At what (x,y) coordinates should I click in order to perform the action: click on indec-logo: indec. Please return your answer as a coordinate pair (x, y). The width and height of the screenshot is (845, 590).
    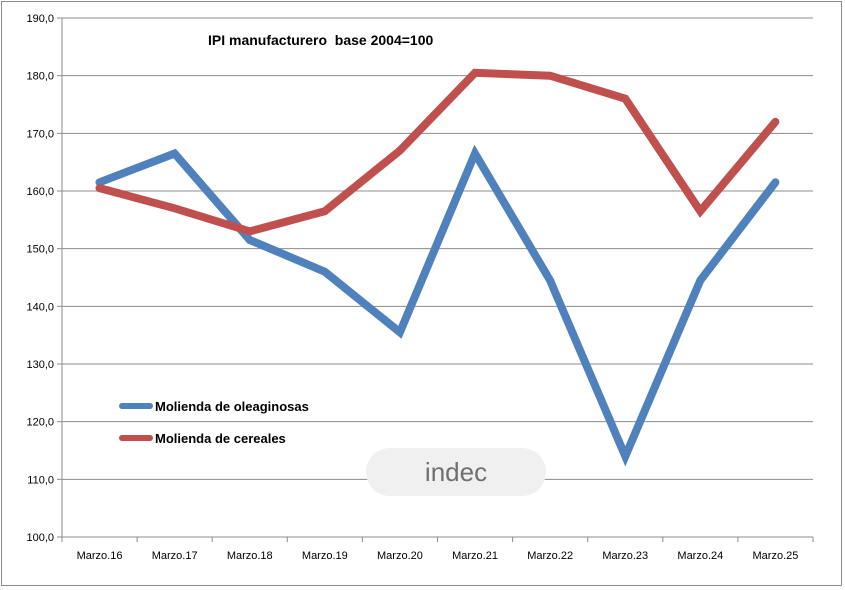
    Looking at the image, I should click on (456, 472).